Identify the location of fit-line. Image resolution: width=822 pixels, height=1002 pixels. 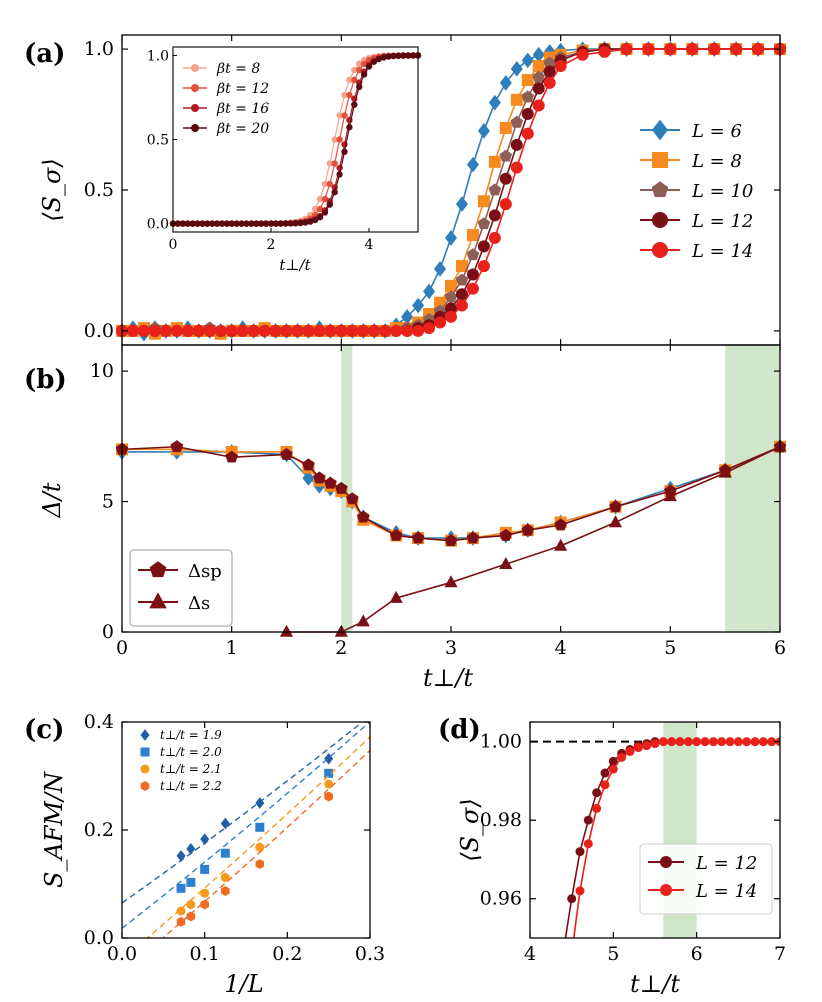
(243, 813).